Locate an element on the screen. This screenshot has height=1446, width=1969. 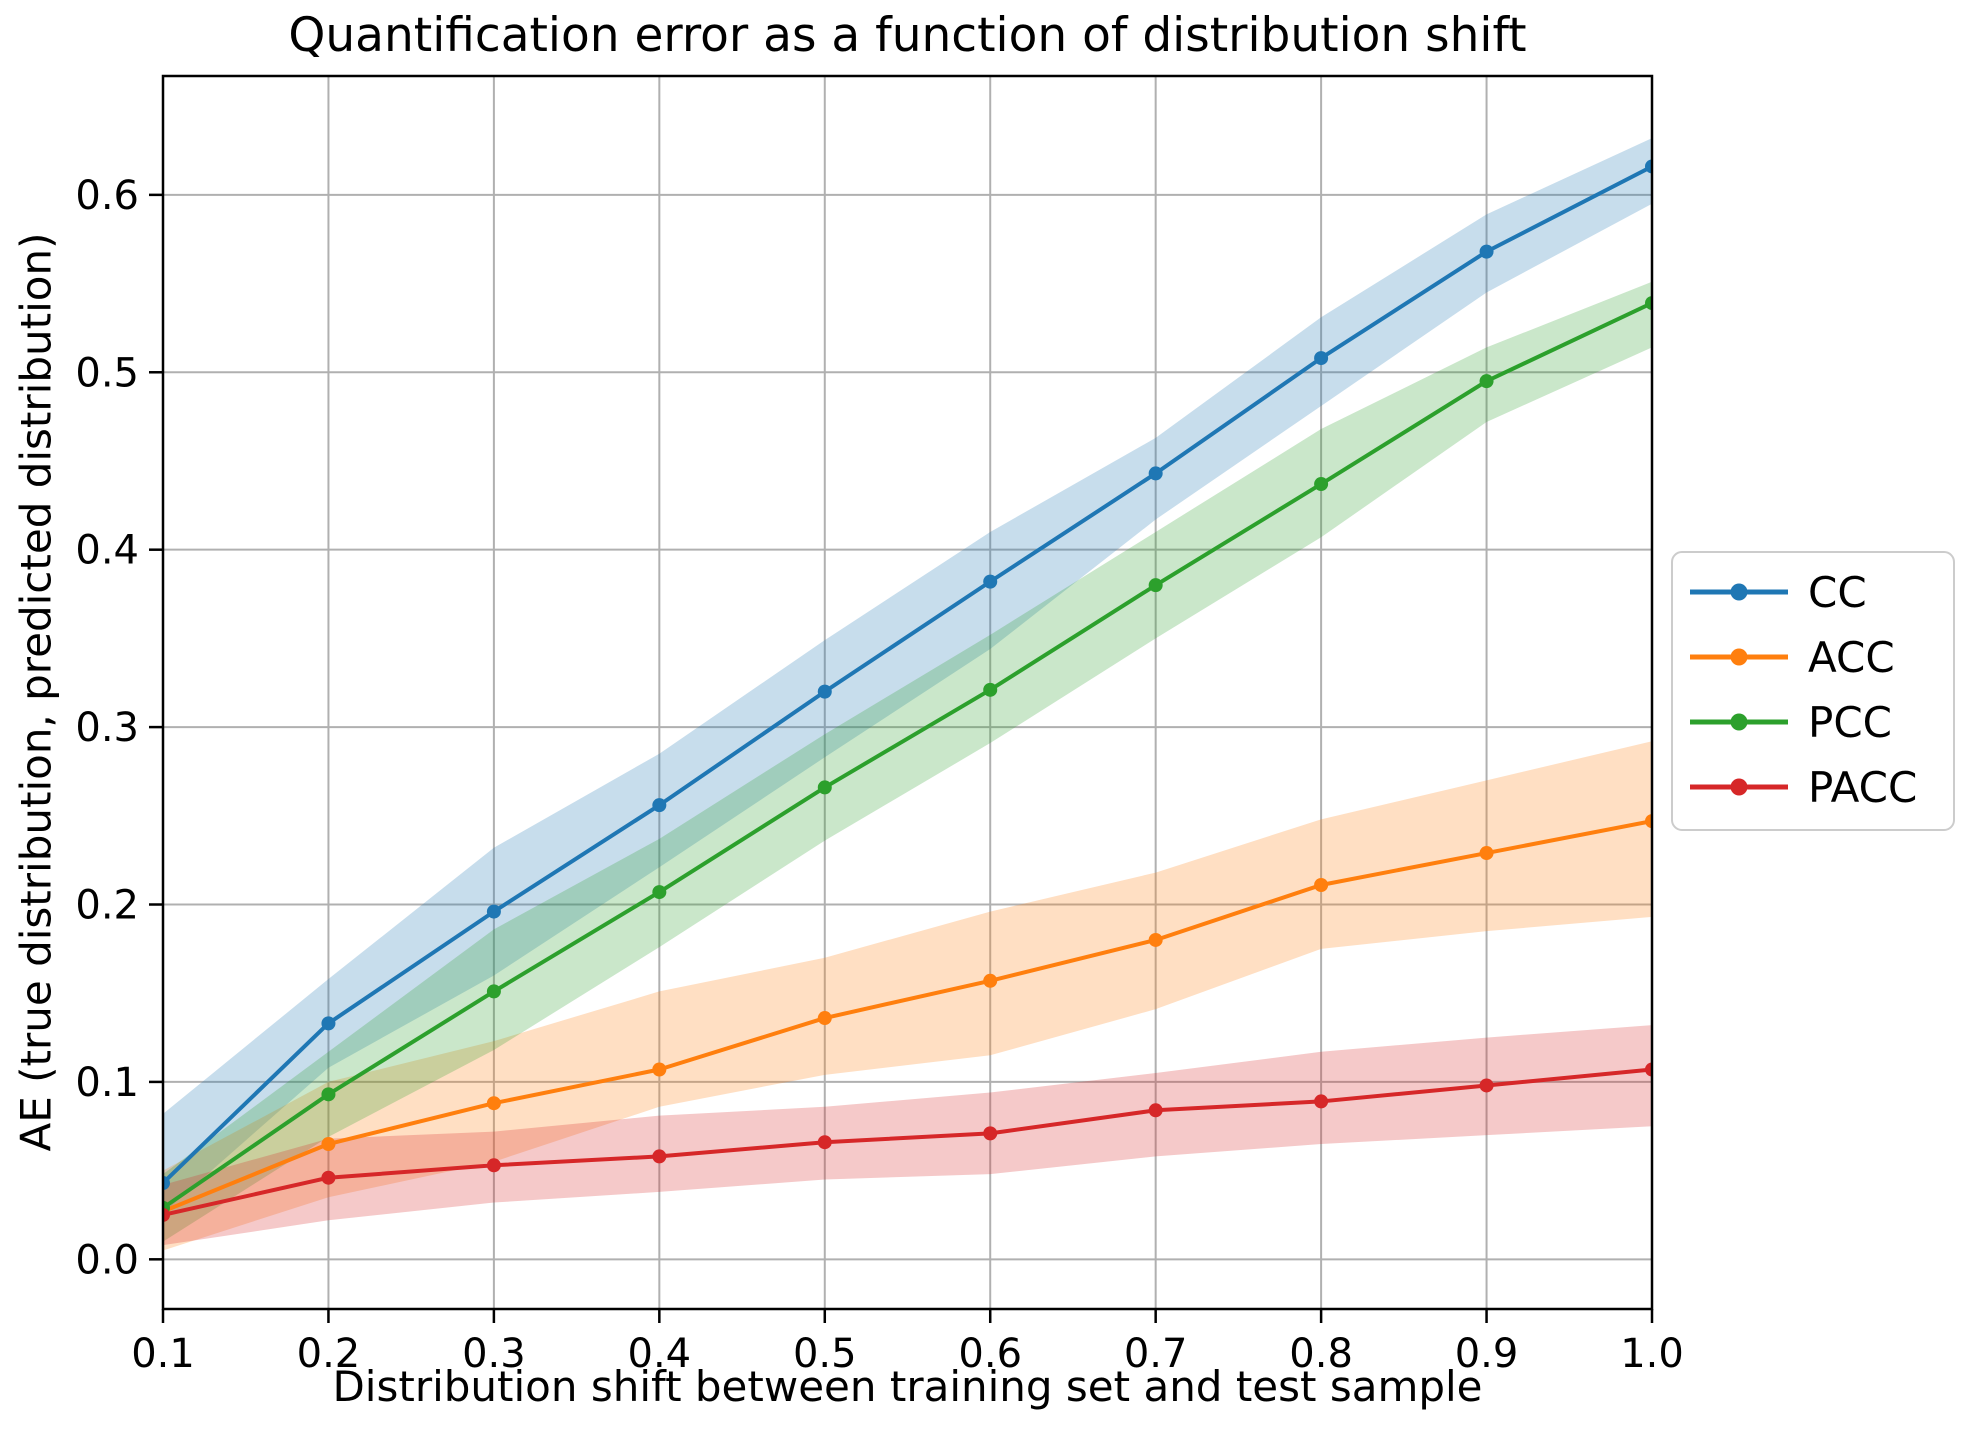
y-tick-label: 0.4 is located at coordinates (107, 551).